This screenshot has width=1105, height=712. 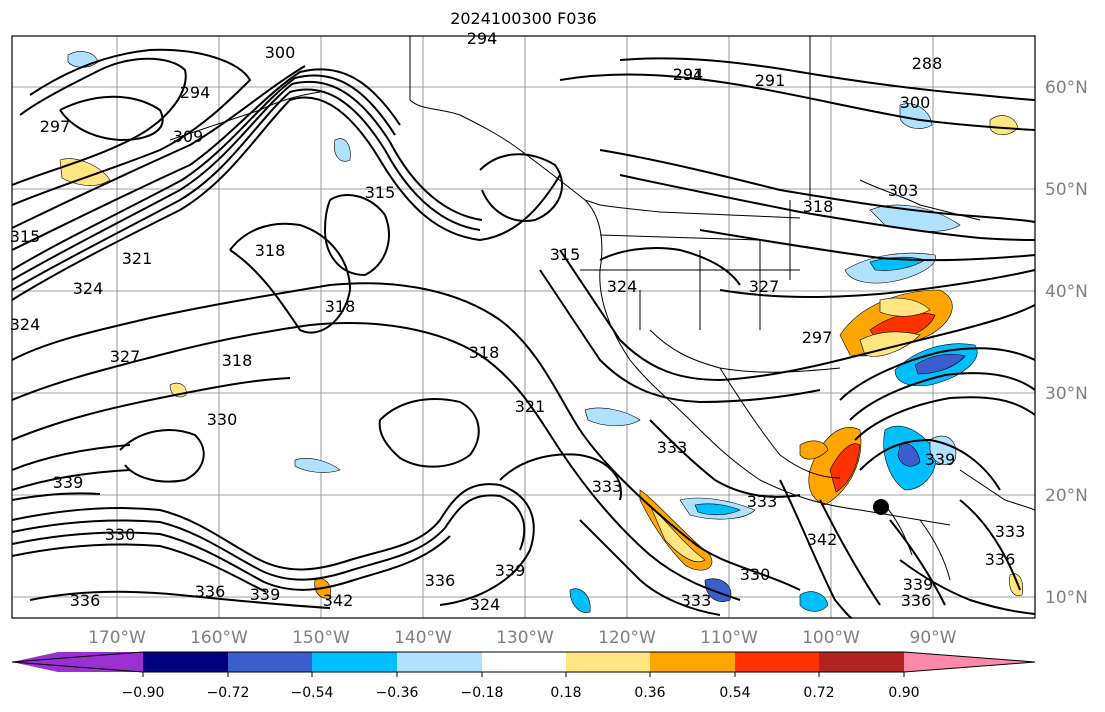 I want to click on colorbar-tick-label: −0.18, so click(x=482, y=693).